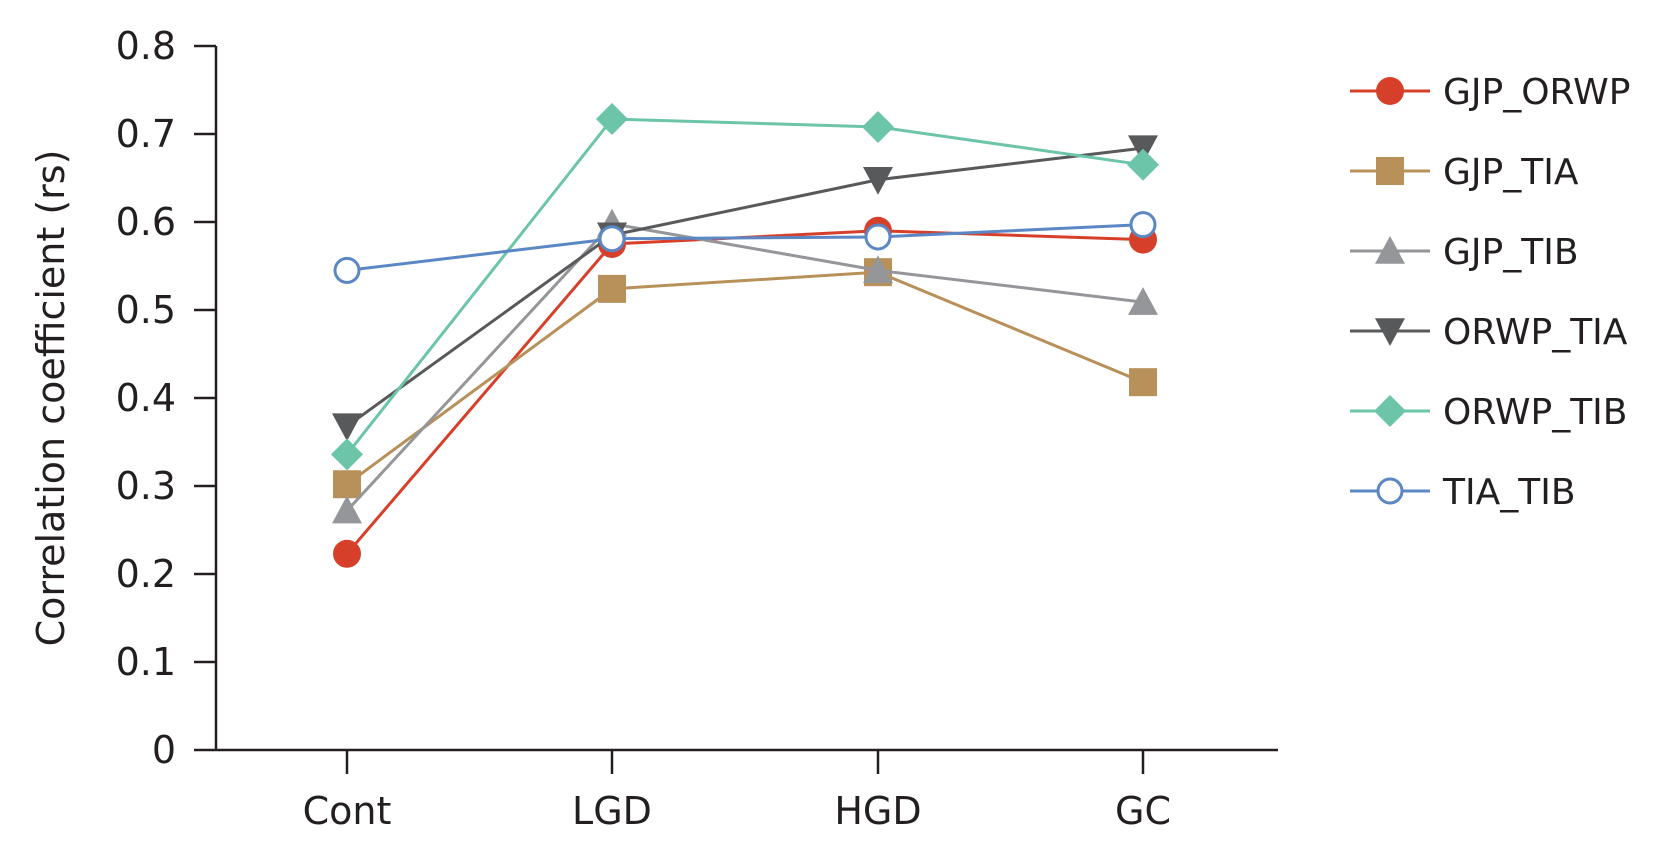  What do you see at coordinates (1511, 252) in the screenshot?
I see `legend-label: GJP_TIB` at bounding box center [1511, 252].